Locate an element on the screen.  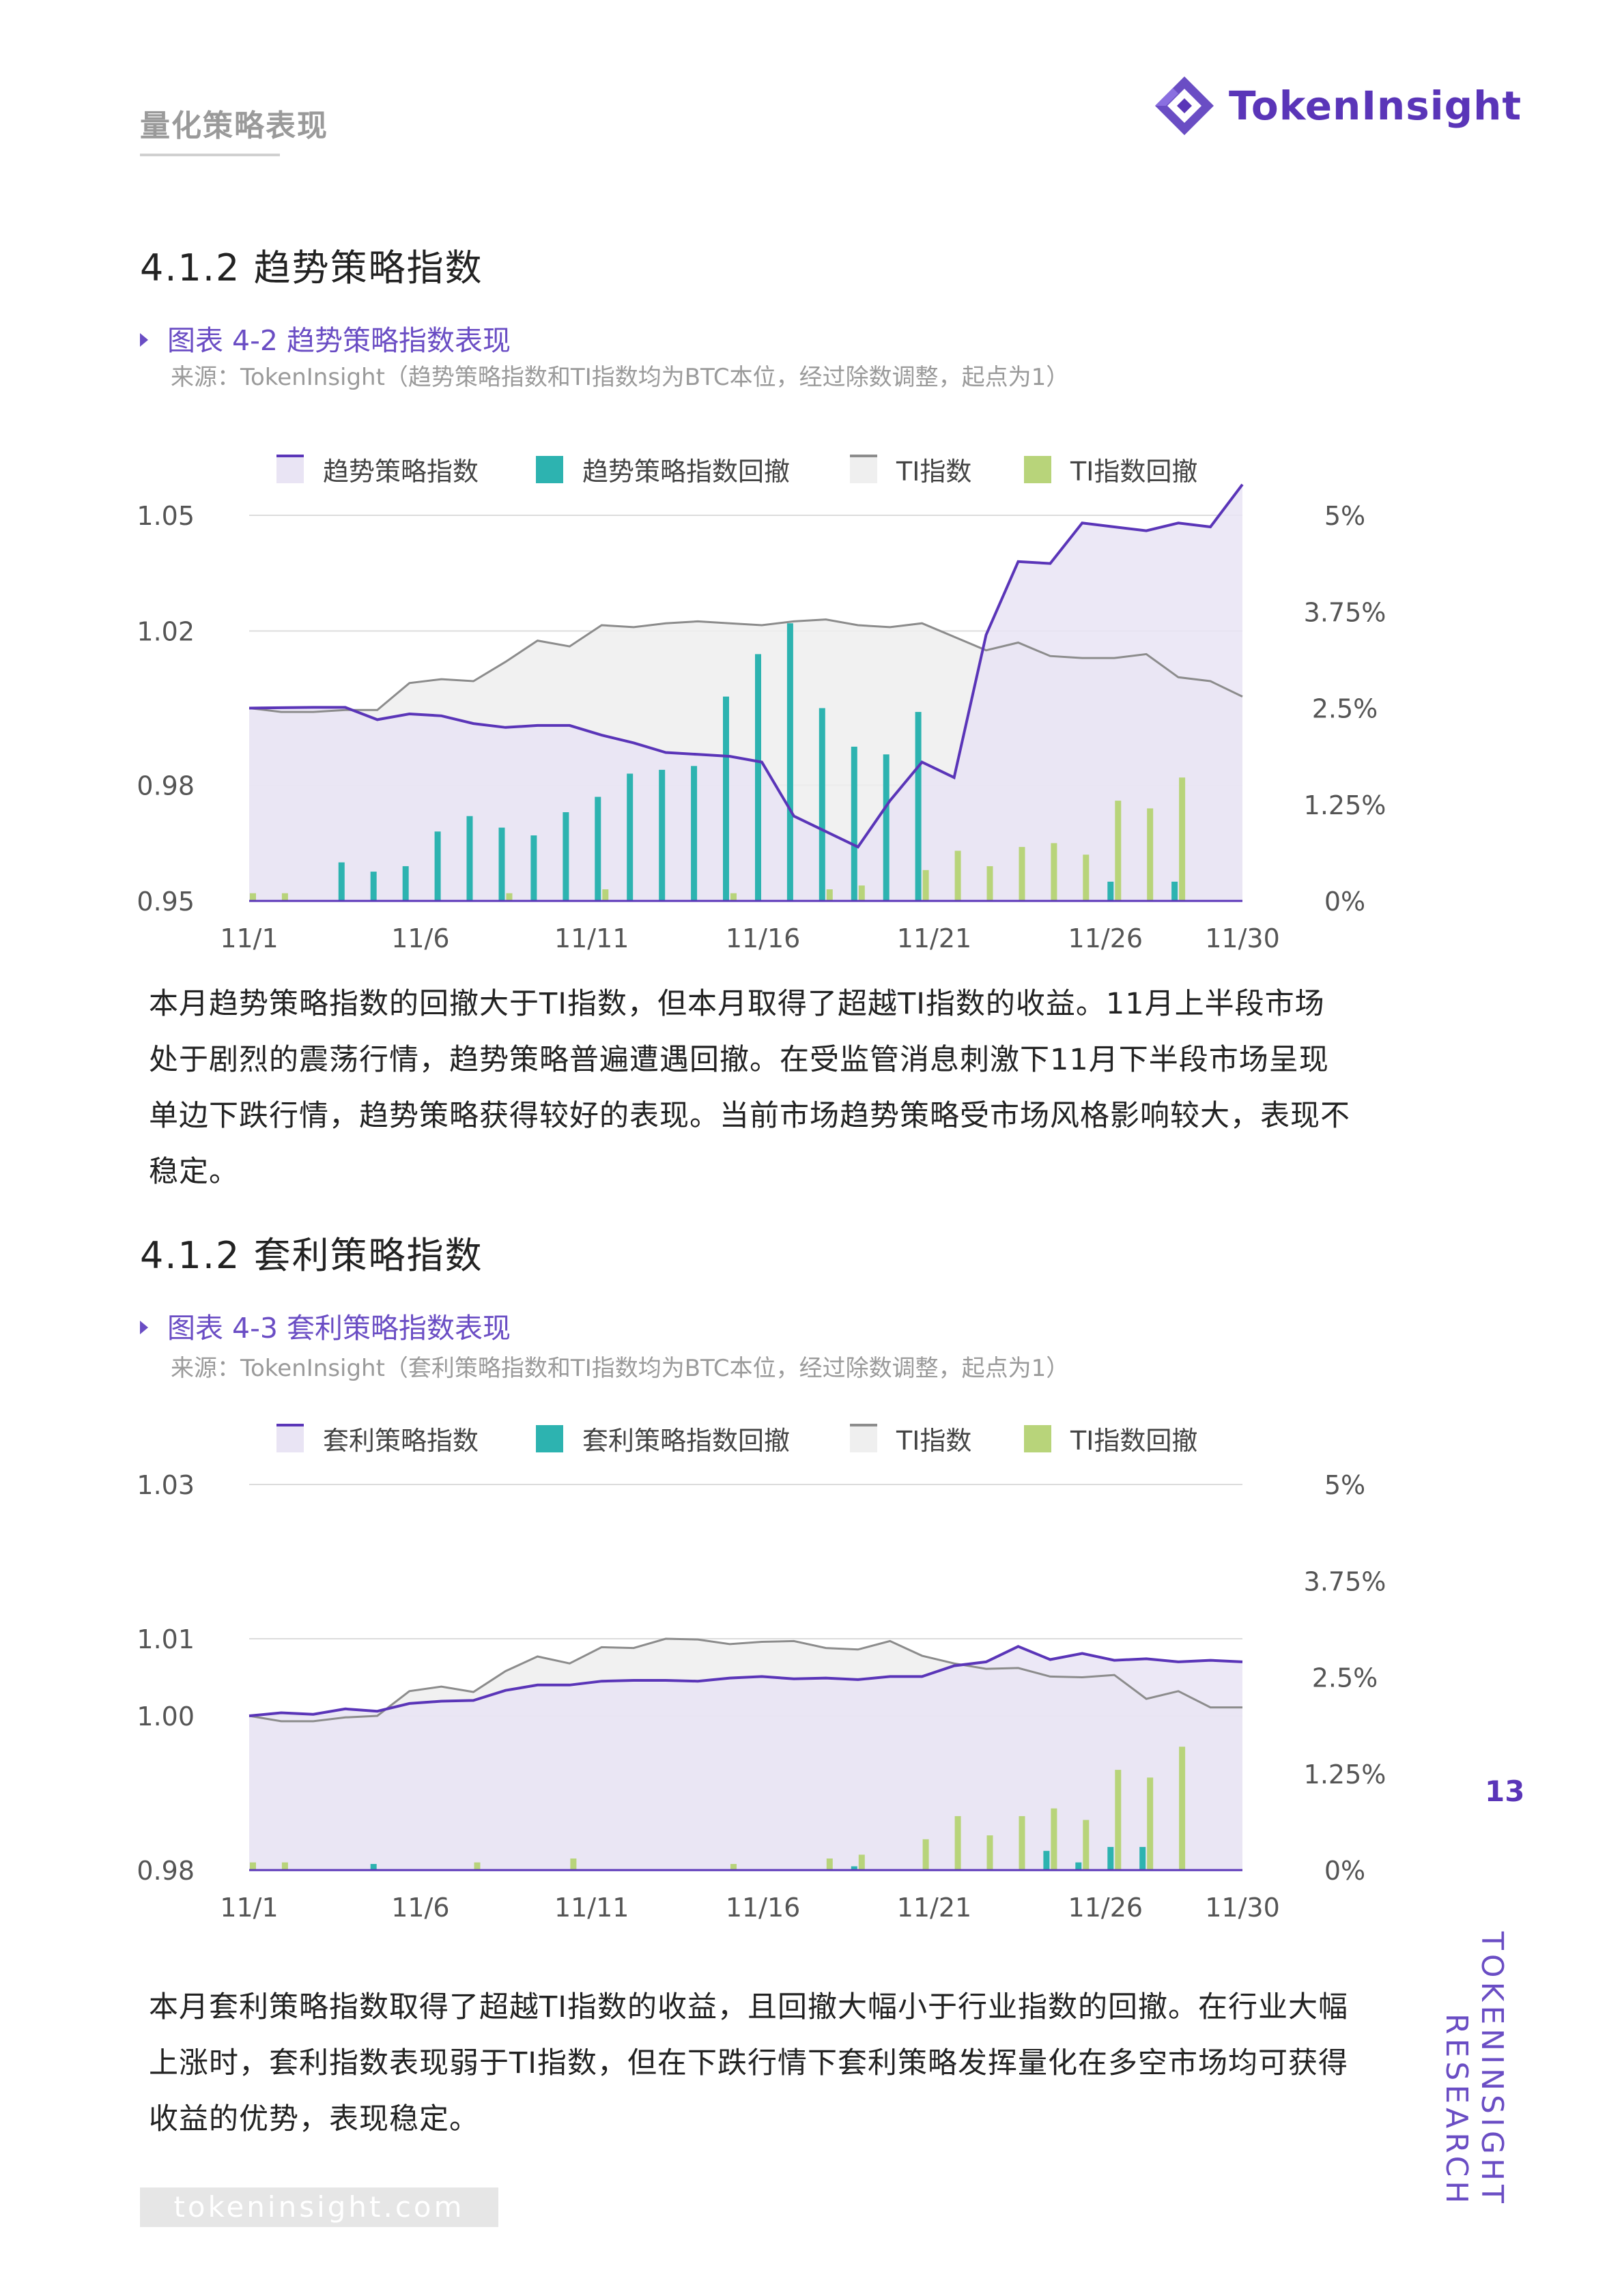
x-tick-label: 11/6 is located at coordinates (420, 938).